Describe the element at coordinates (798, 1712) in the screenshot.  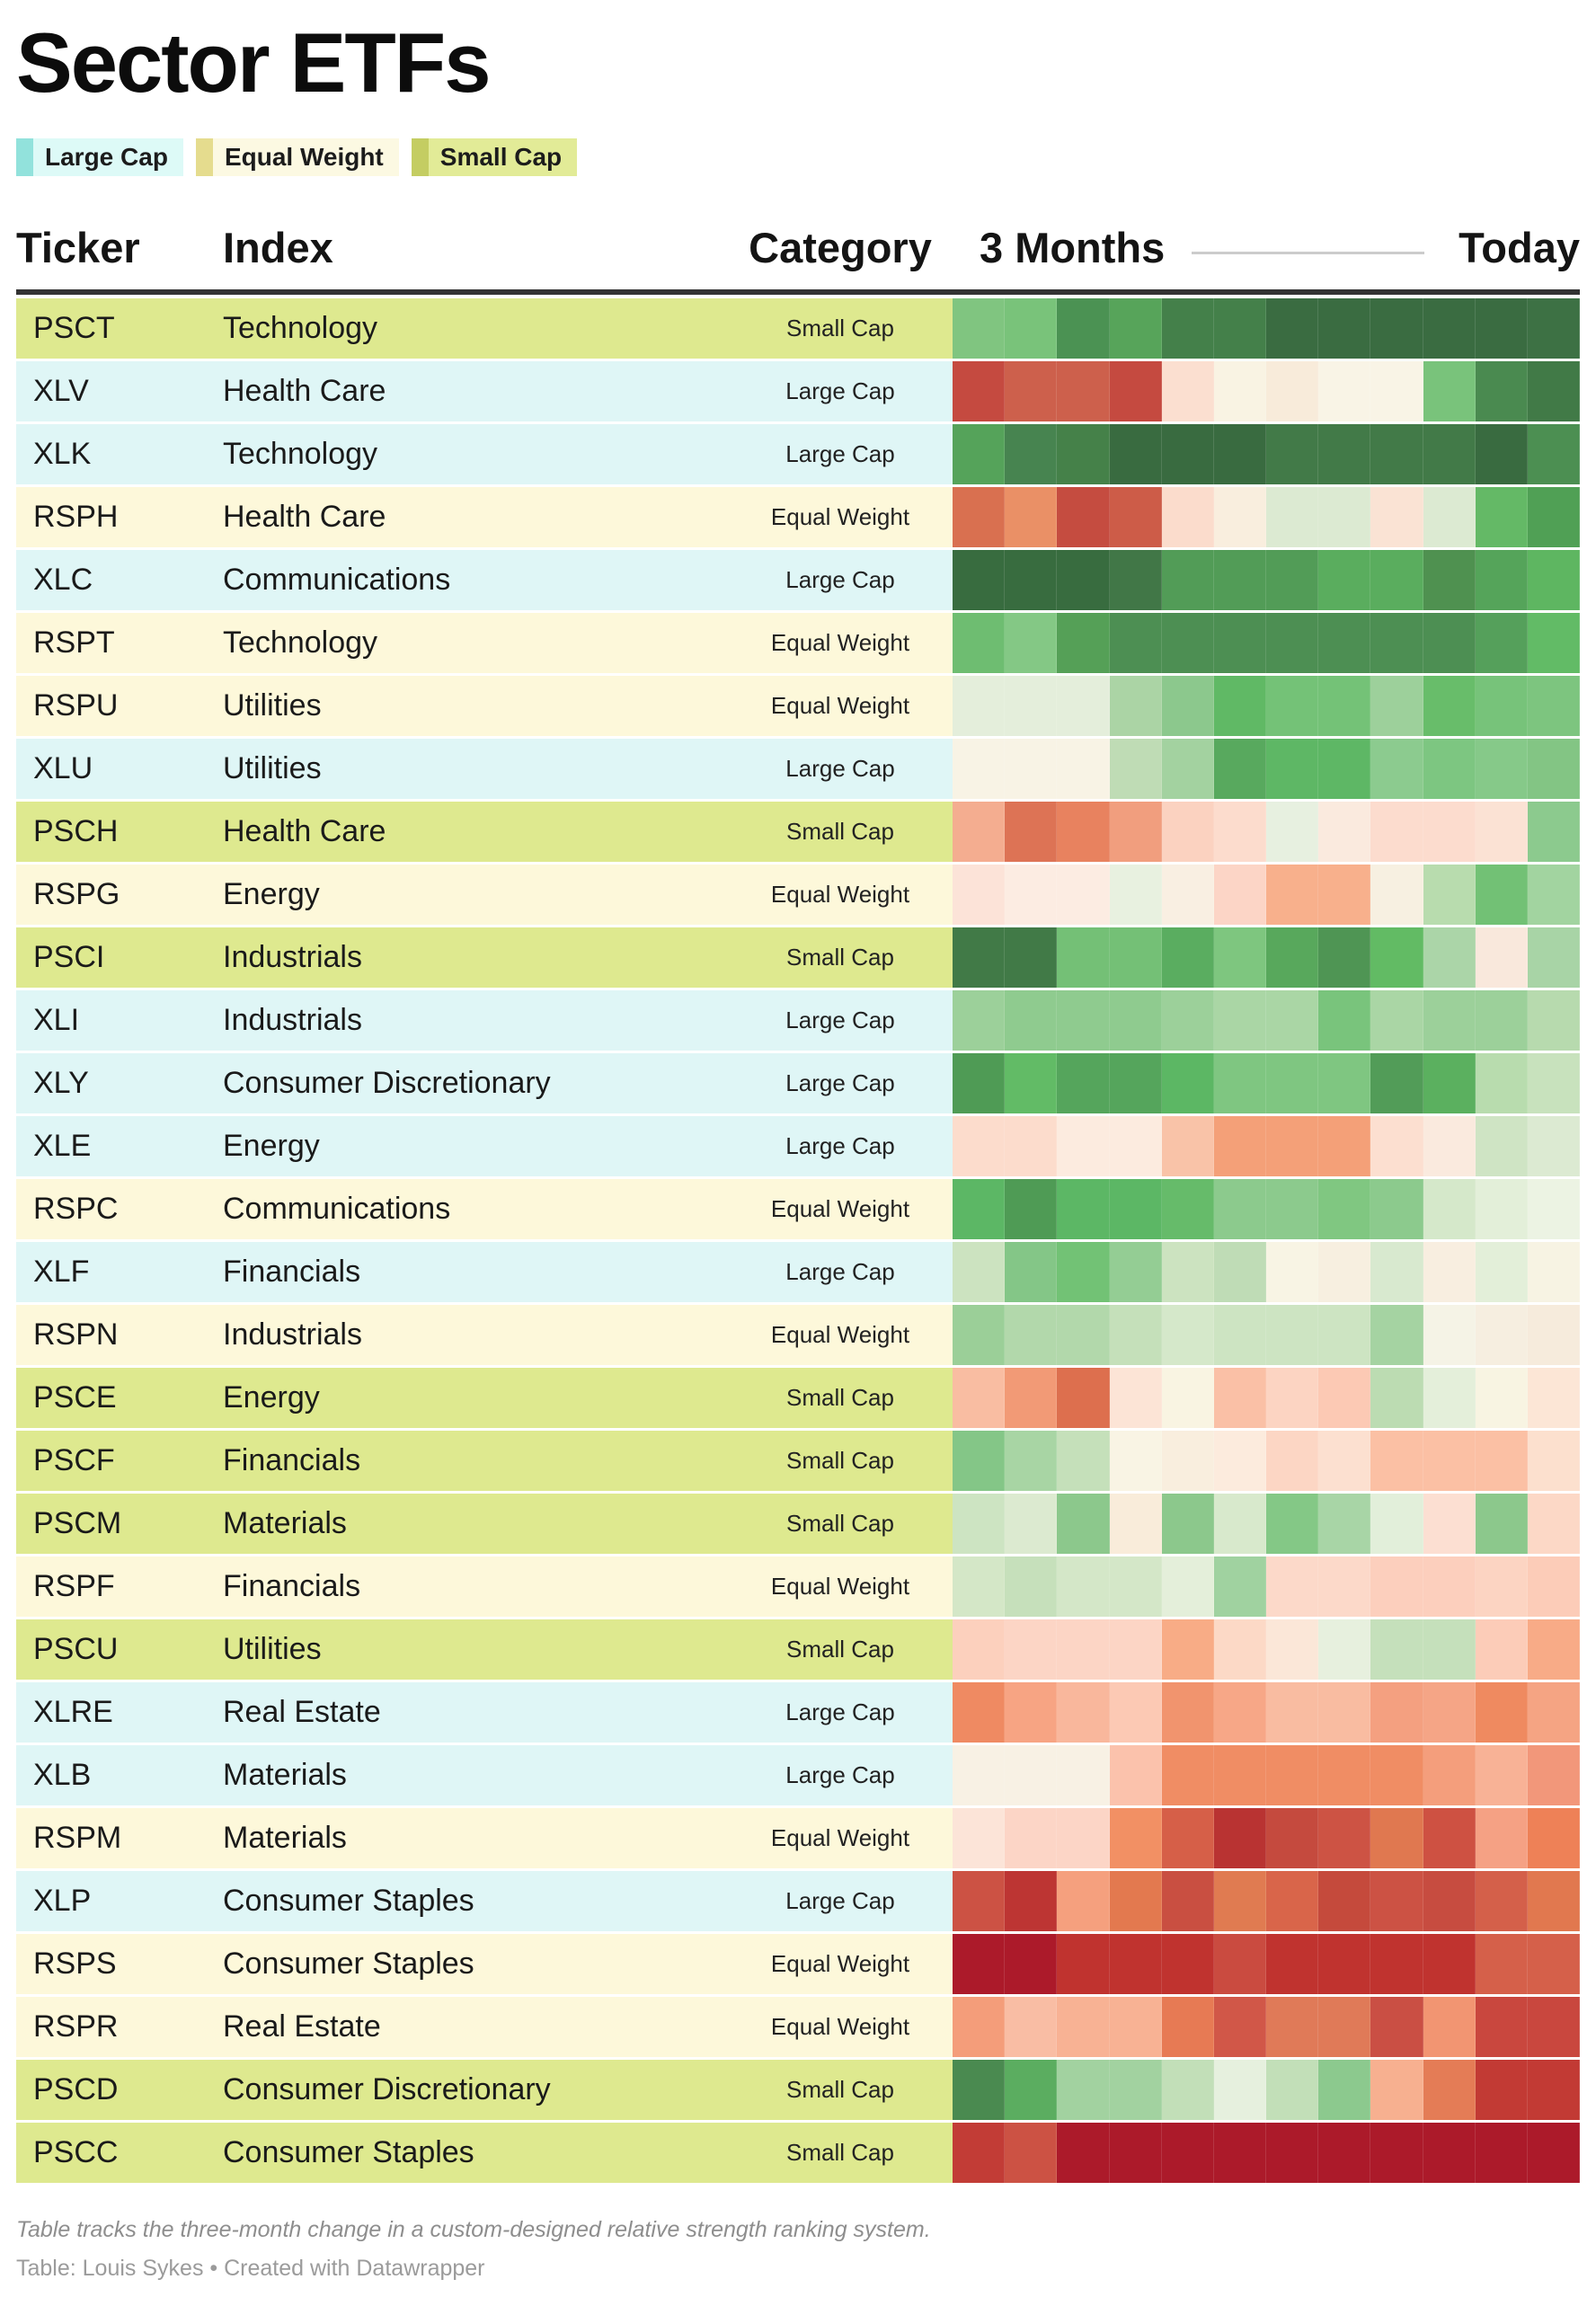
I see `table-row: XLRE Real Estate Large Cap` at that location.